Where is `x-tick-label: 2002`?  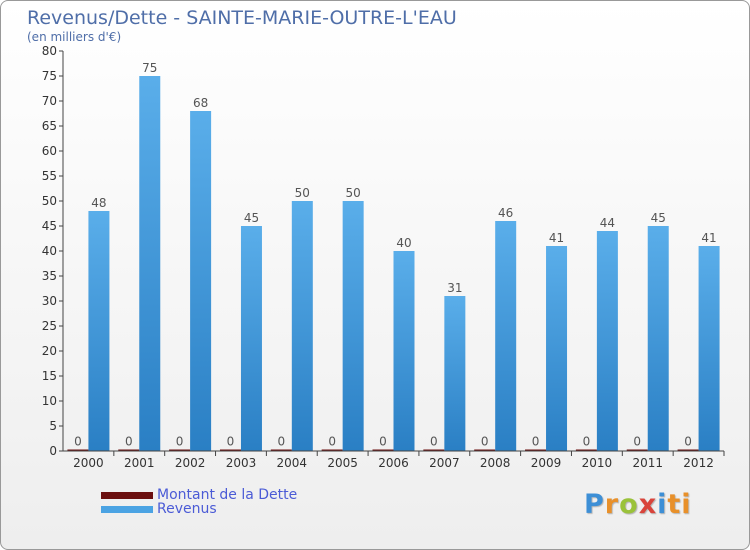 x-tick-label: 2002 is located at coordinates (190, 463).